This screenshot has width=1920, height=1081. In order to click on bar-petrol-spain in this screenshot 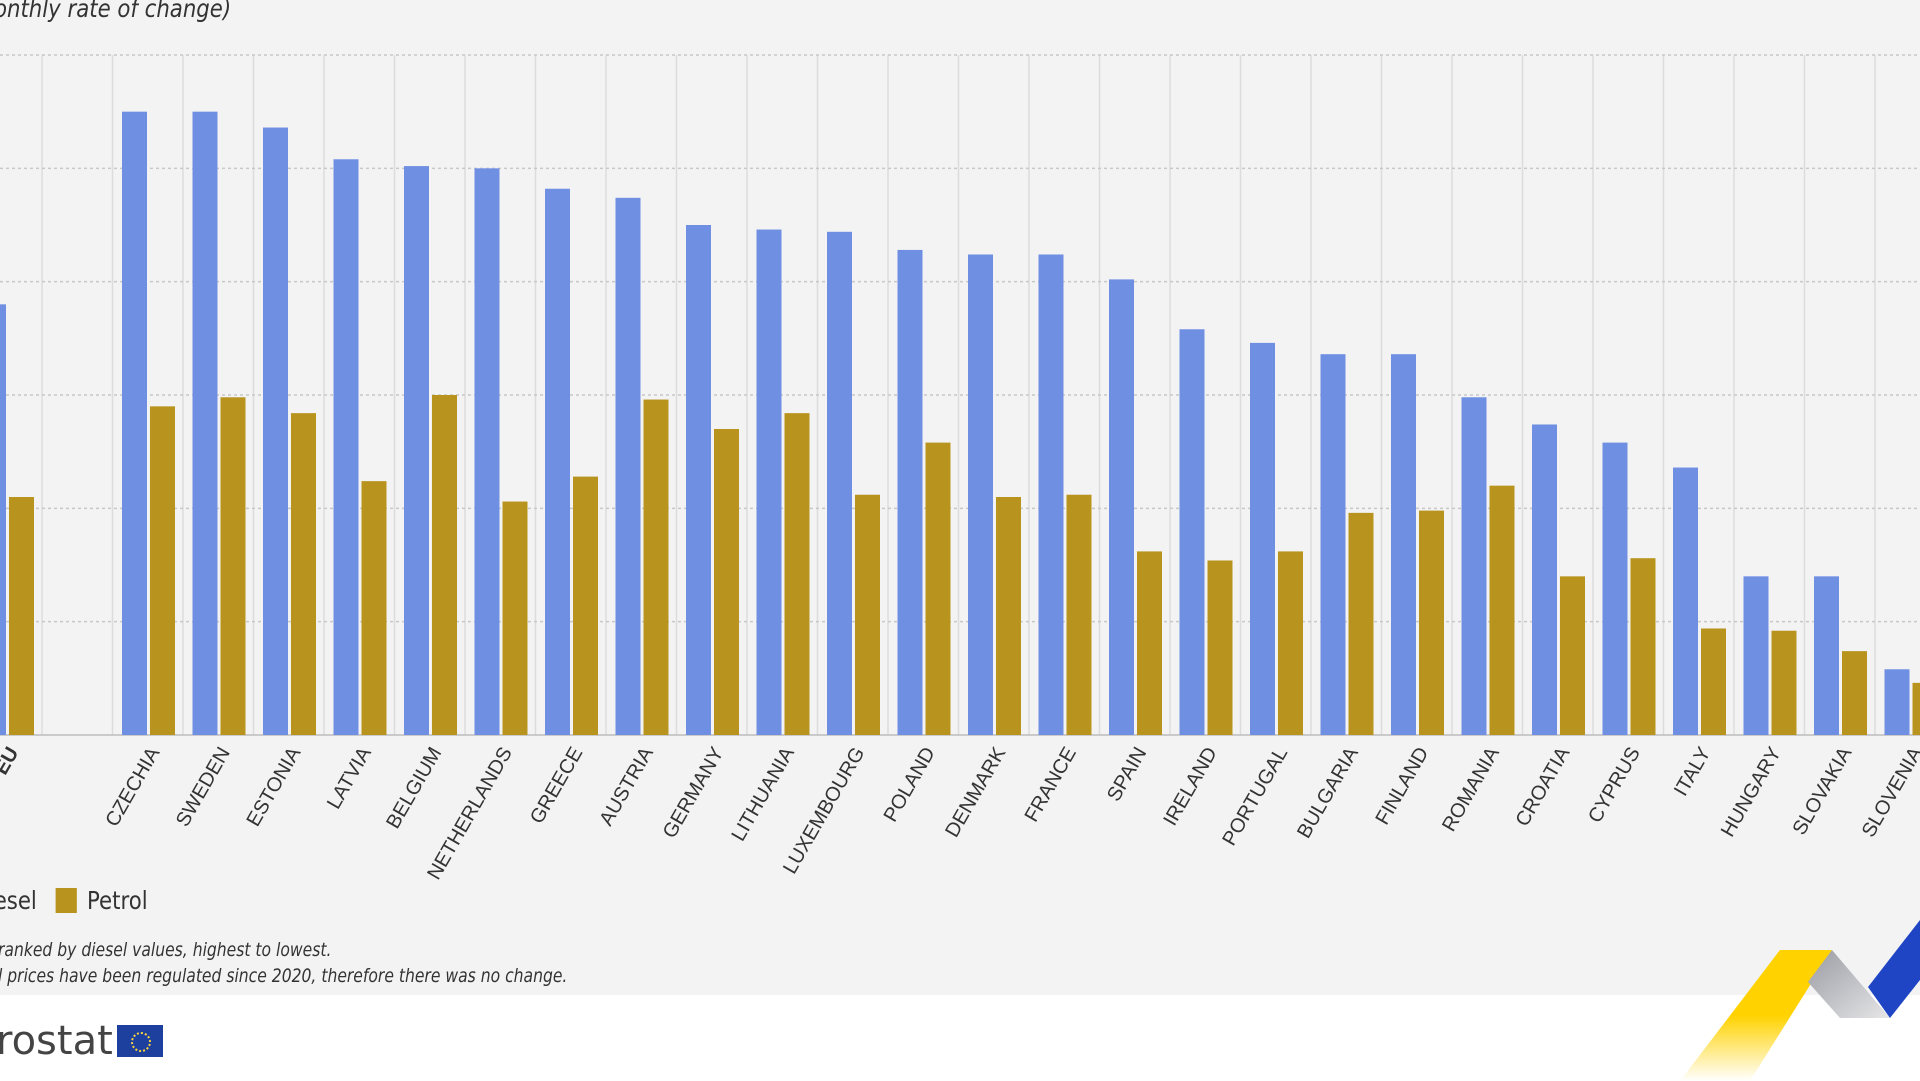, I will do `click(1149, 643)`.